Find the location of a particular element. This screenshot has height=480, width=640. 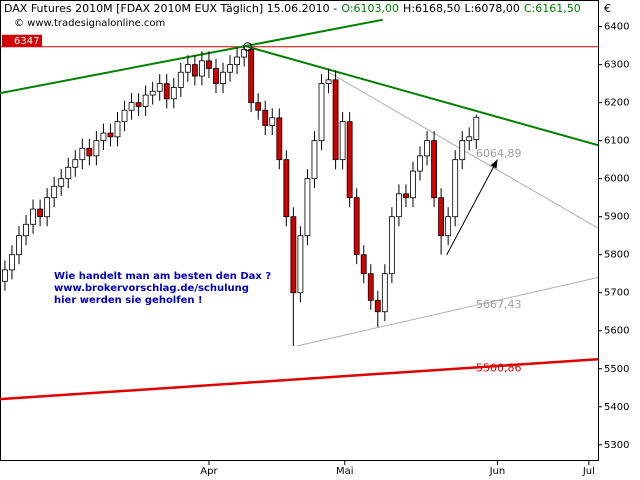

title-part: C:6161,50 is located at coordinates (552, 8).